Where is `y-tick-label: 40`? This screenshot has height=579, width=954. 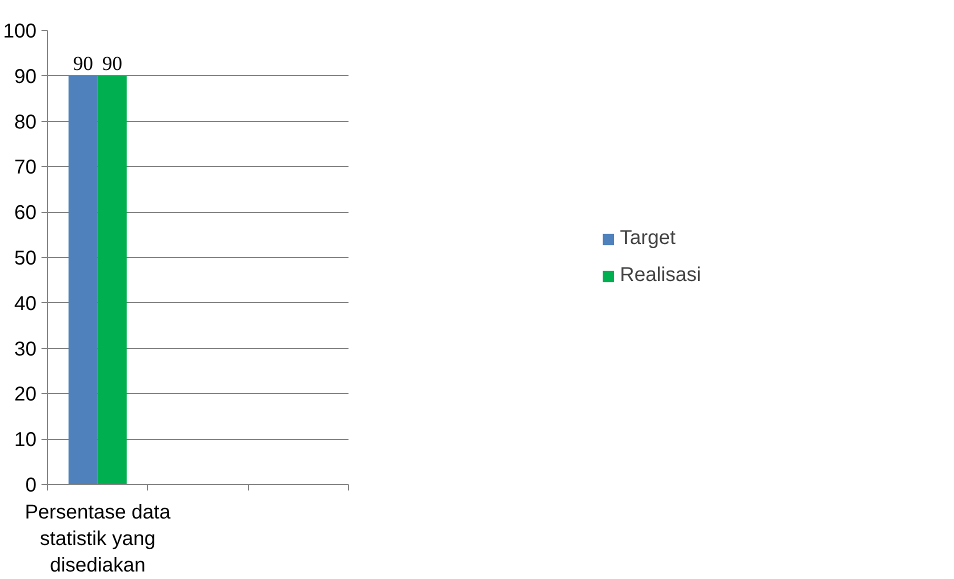 y-tick-label: 40 is located at coordinates (25, 303).